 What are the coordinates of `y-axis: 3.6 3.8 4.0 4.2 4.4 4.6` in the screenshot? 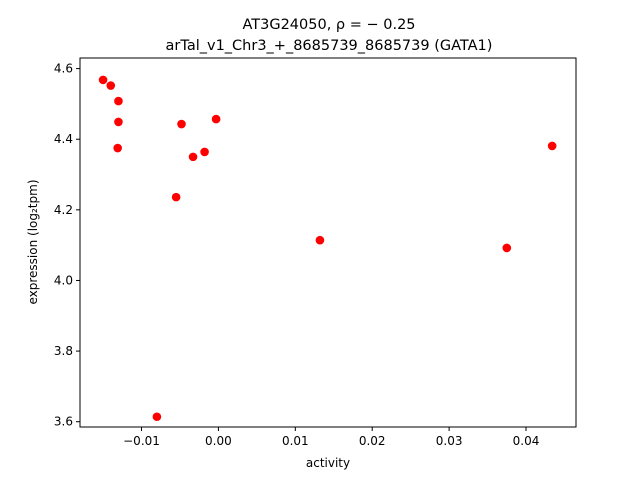 It's located at (67, 245).